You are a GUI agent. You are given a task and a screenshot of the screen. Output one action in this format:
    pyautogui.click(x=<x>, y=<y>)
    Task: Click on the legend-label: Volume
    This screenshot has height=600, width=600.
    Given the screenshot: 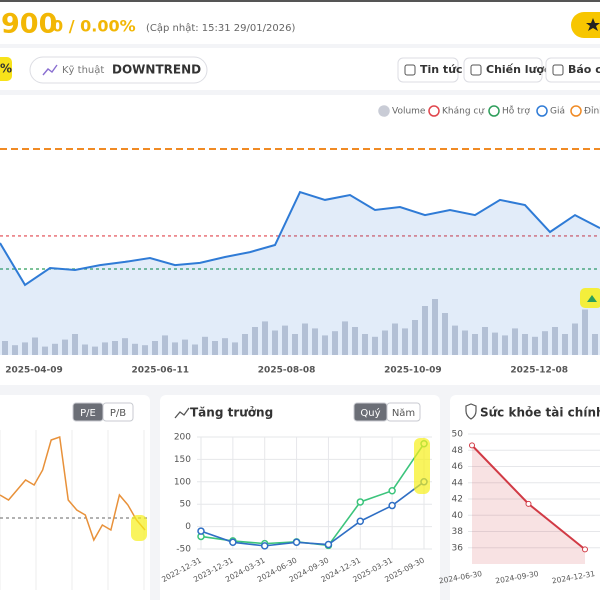 What is the action you would take?
    pyautogui.click(x=409, y=112)
    